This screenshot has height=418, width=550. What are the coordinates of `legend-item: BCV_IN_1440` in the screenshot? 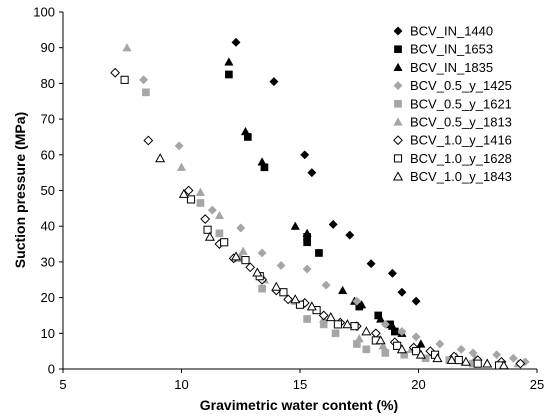 It's located at (443, 31).